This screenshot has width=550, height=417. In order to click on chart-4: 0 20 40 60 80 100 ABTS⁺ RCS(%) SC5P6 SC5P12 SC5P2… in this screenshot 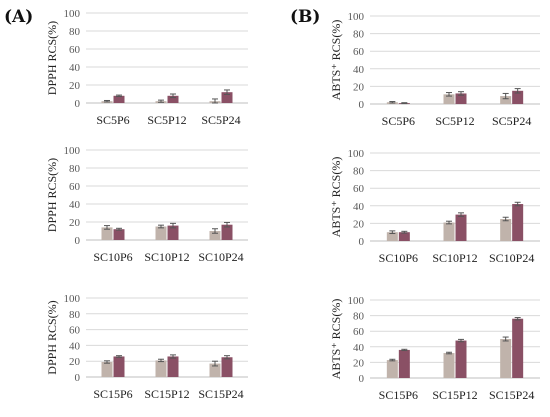, I will do `click(434, 69)`.